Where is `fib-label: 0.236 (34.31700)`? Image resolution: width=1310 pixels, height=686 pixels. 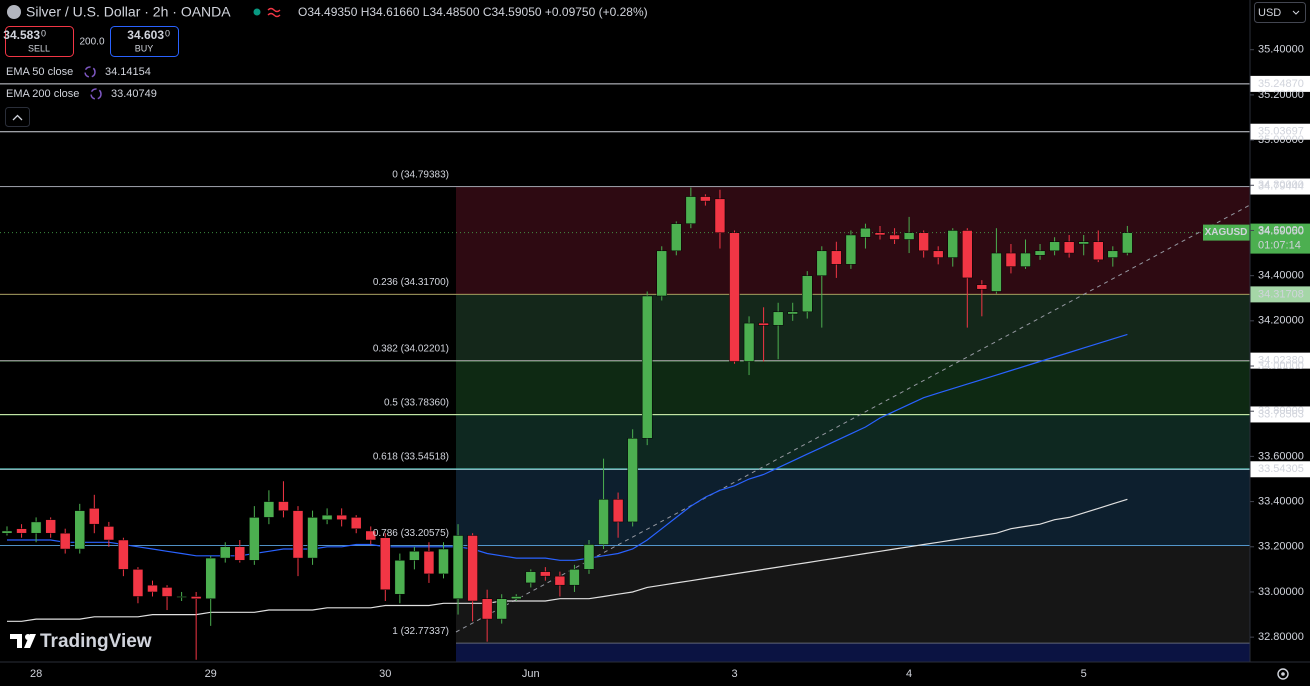 fib-label: 0.236 (34.31700) is located at coordinates (411, 282).